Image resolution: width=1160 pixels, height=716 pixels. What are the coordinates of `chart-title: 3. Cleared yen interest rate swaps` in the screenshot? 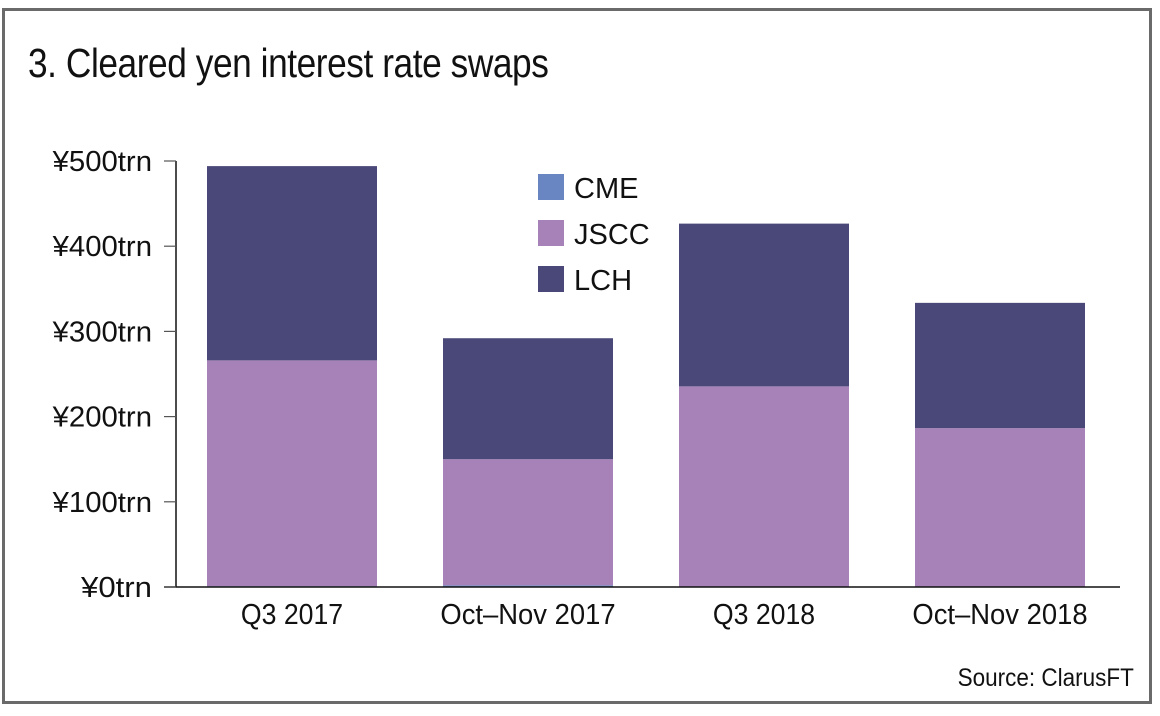 It's located at (288, 63).